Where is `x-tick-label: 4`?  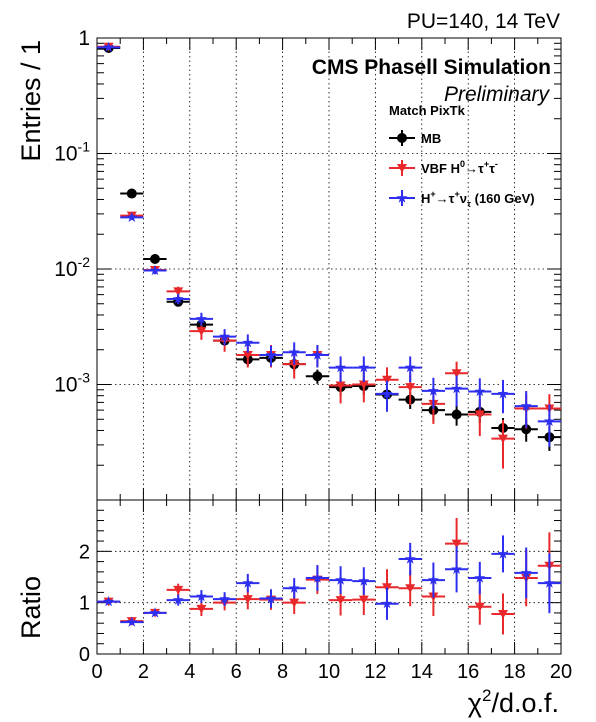 x-tick-label: 4 is located at coordinates (189, 672).